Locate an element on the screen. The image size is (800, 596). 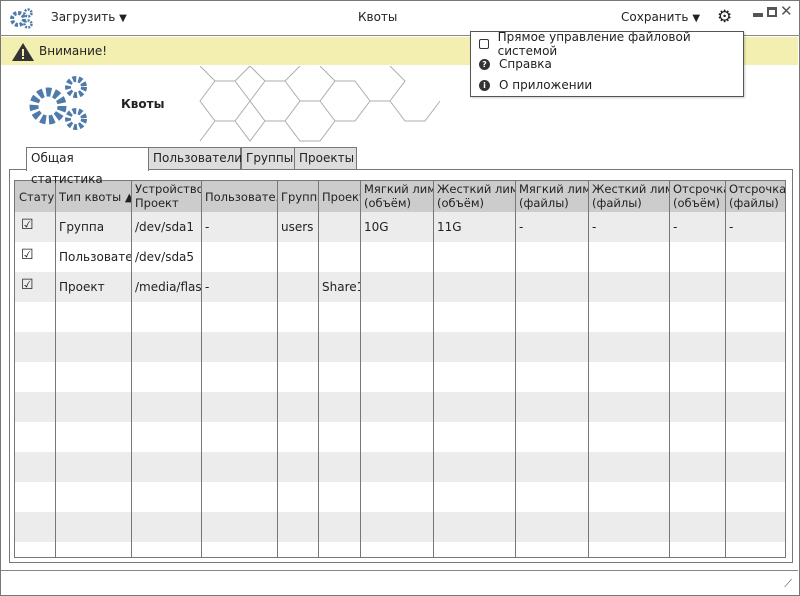
column-header-label: Тип квоты ▲ is located at coordinates (95, 197).